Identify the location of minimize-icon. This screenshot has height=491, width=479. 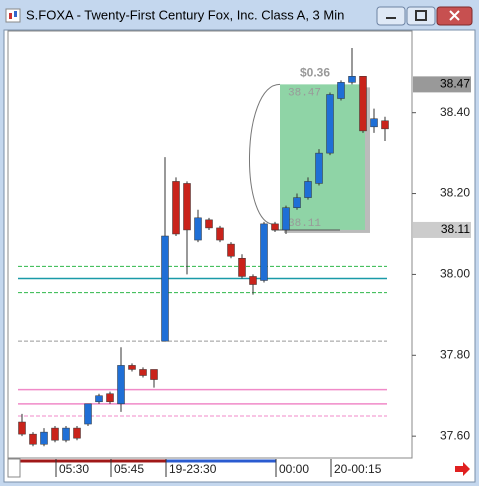
(391, 18).